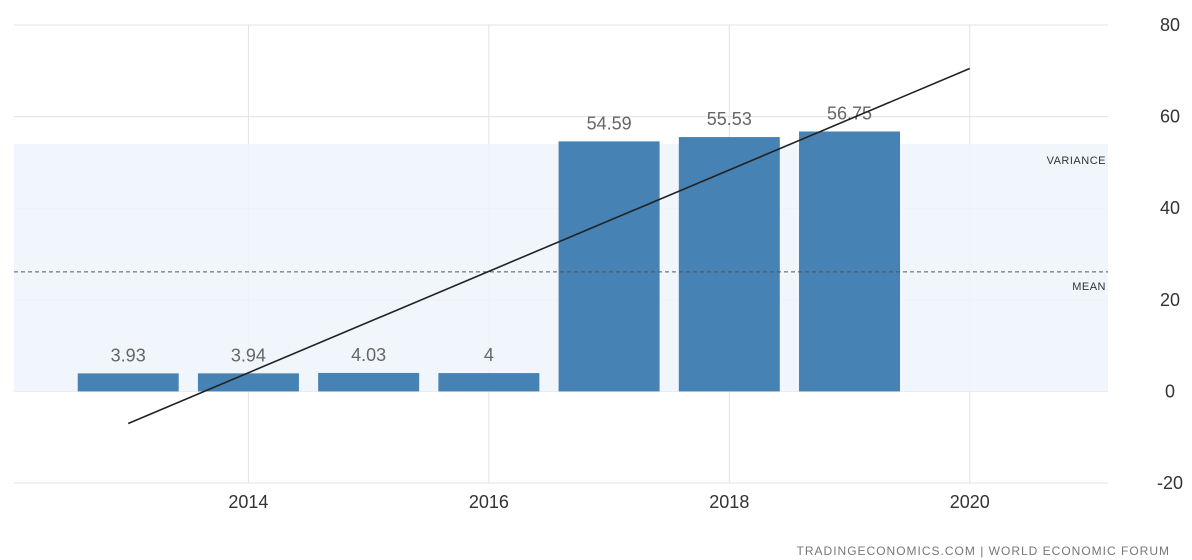 The height and width of the screenshot is (560, 1192). Describe the element at coordinates (849, 113) in the screenshot. I see `data-label: 56.75` at that location.